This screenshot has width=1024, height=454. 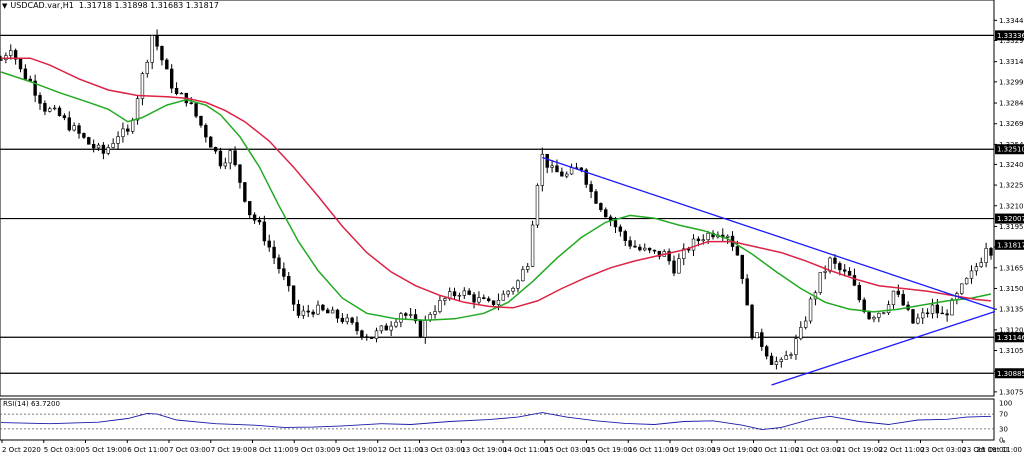 I want to click on rsi-pane-frame, so click(x=497, y=419).